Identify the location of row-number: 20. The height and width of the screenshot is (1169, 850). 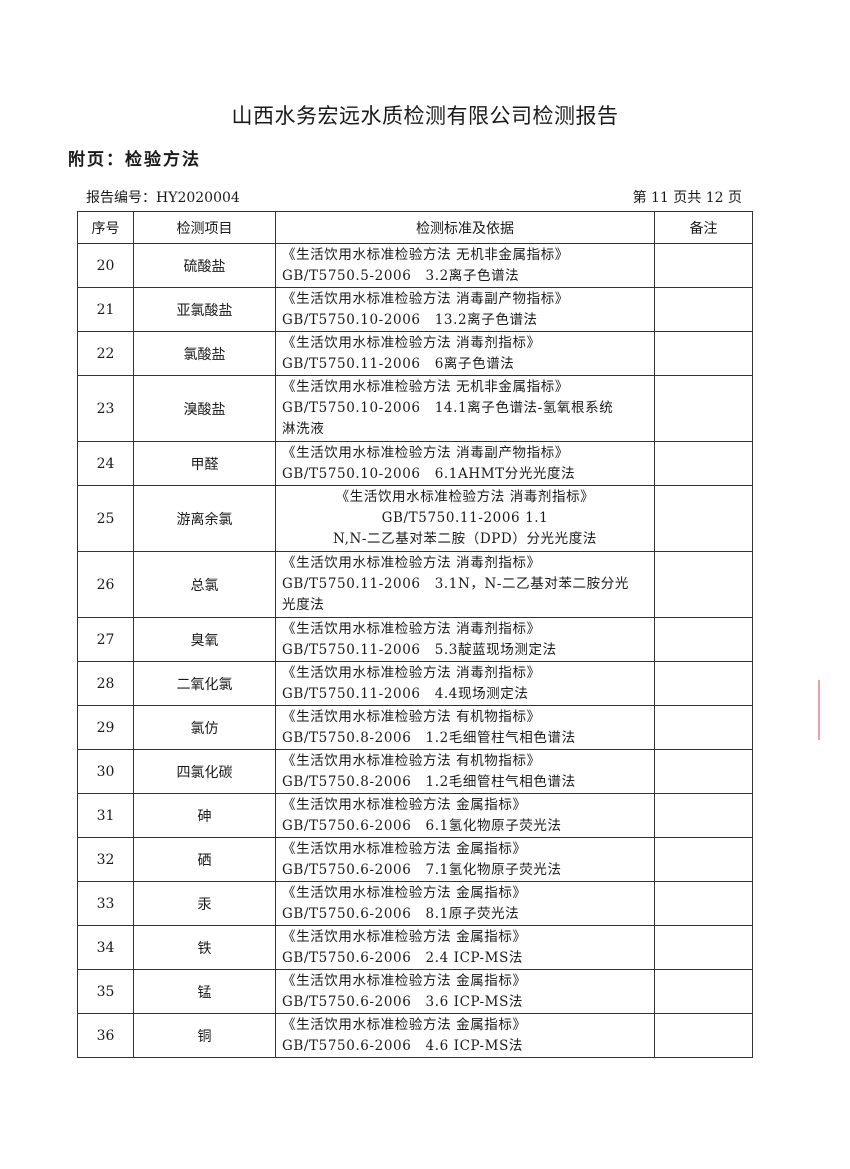
(105, 265).